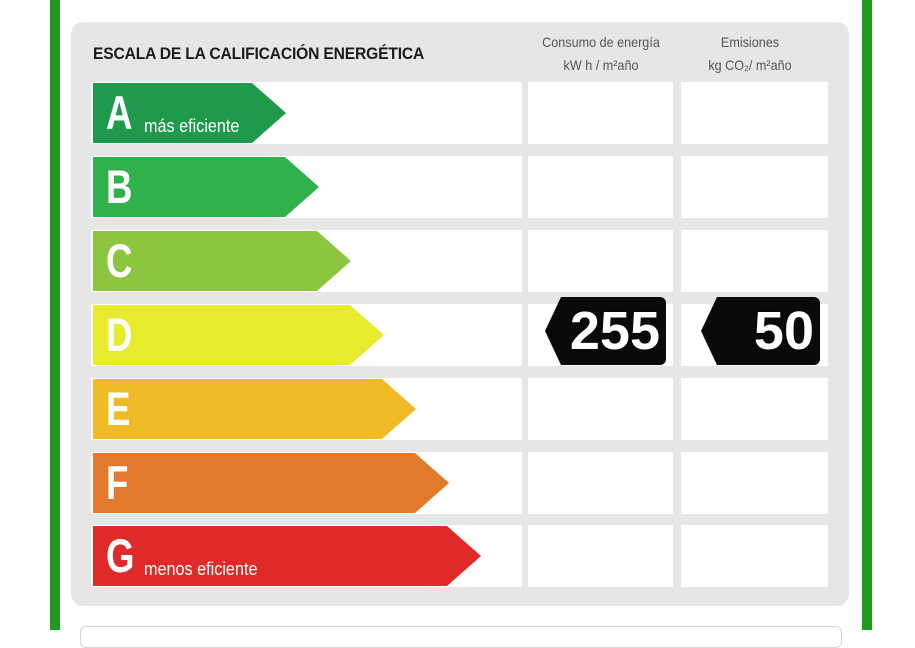  I want to click on rating-row-e: E, so click(457, 409).